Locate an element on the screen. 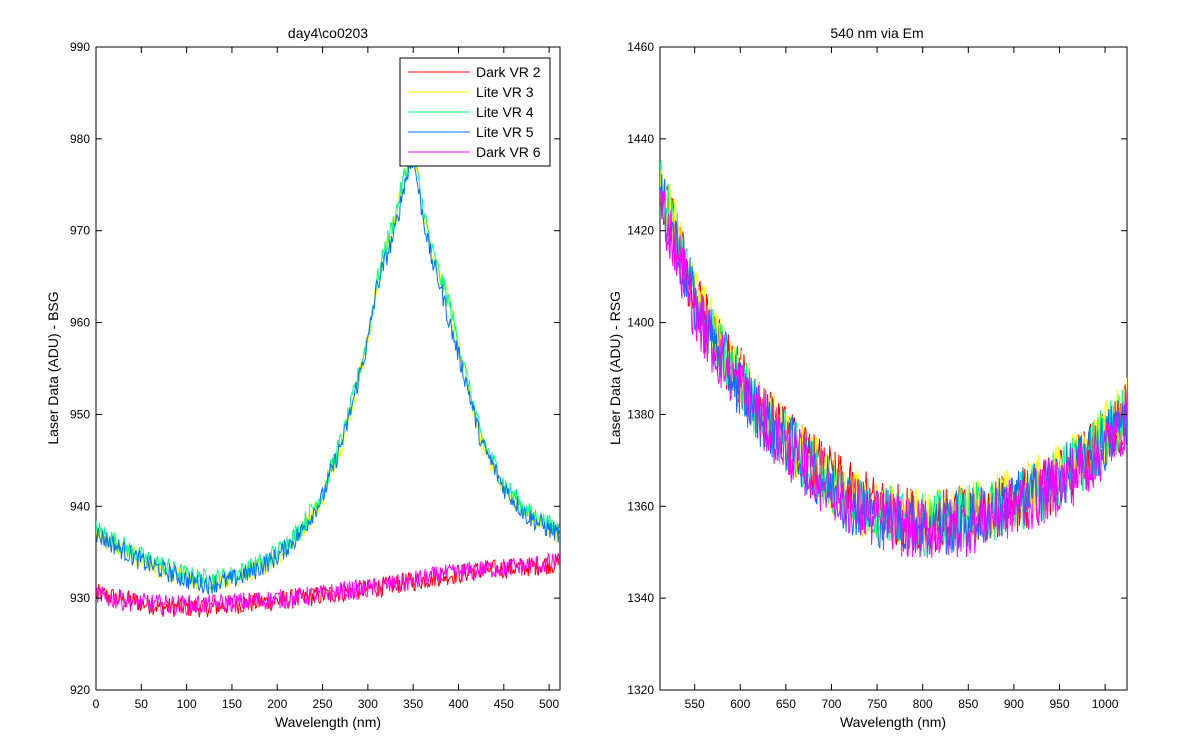  legend-label: Dark VR 6 is located at coordinates (508, 152).